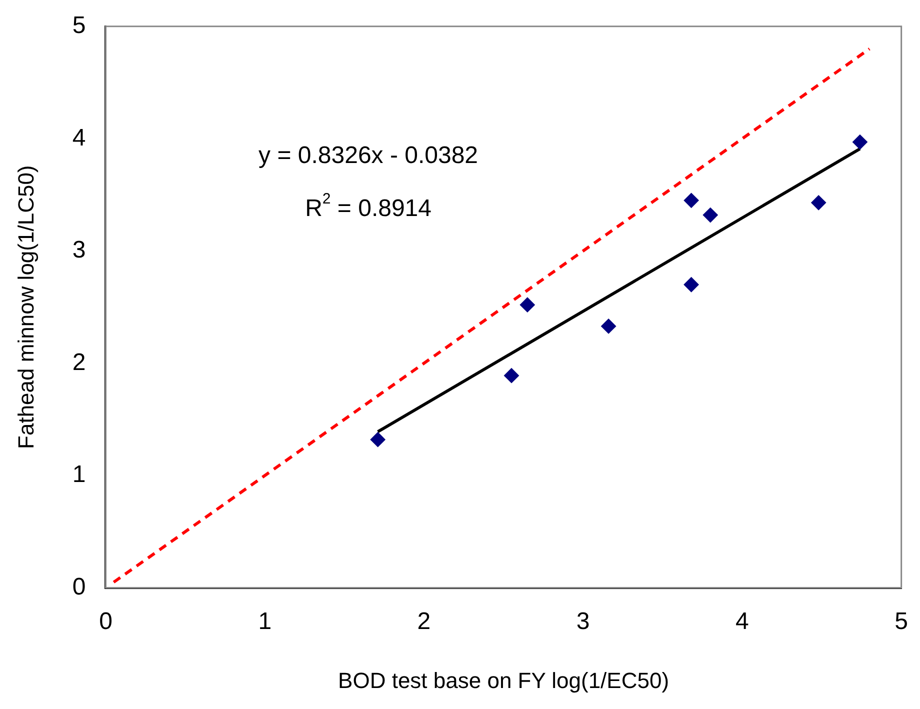 This screenshot has width=920, height=709. I want to click on y-tick-label: 0, so click(79, 586).